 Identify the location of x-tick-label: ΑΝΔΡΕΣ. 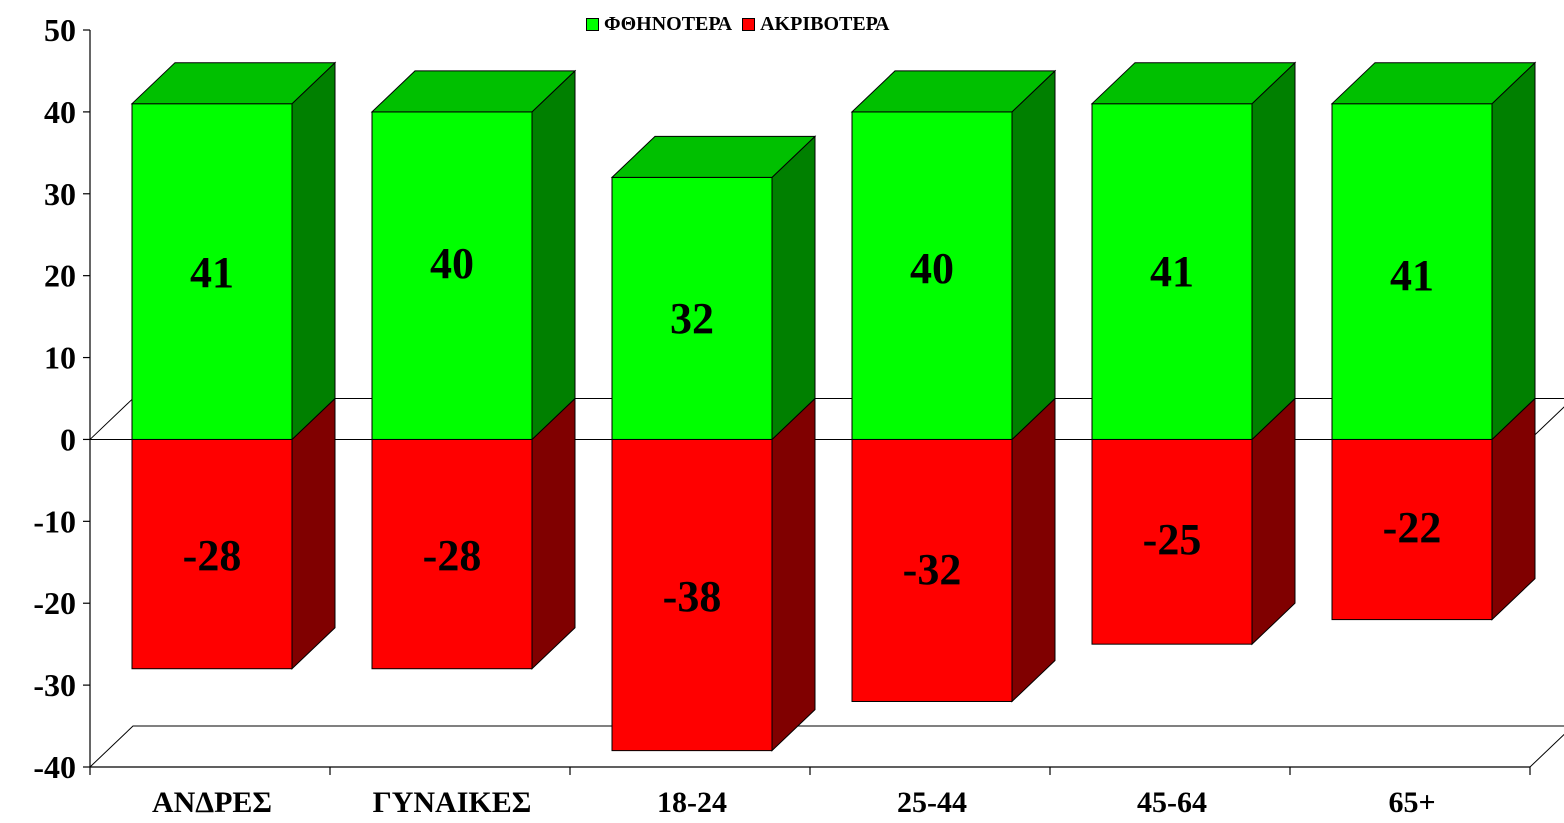
(212, 802).